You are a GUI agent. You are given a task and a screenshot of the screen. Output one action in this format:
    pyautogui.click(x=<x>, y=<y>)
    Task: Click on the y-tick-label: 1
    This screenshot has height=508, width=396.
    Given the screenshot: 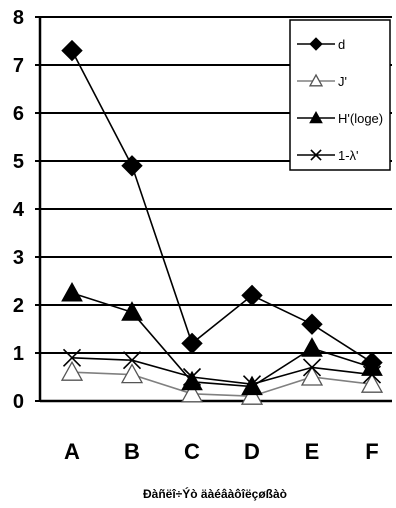 What is the action you would take?
    pyautogui.click(x=18, y=354)
    